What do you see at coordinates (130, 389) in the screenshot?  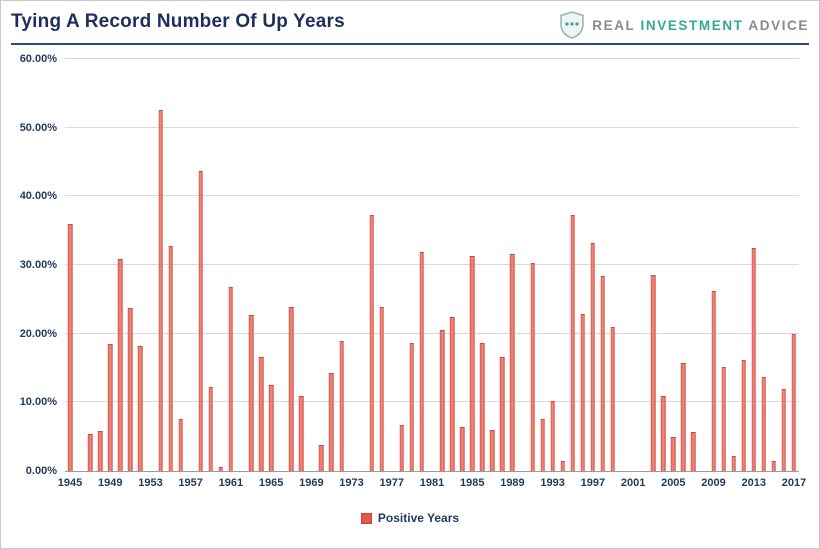 I see `bar-1951` at bounding box center [130, 389].